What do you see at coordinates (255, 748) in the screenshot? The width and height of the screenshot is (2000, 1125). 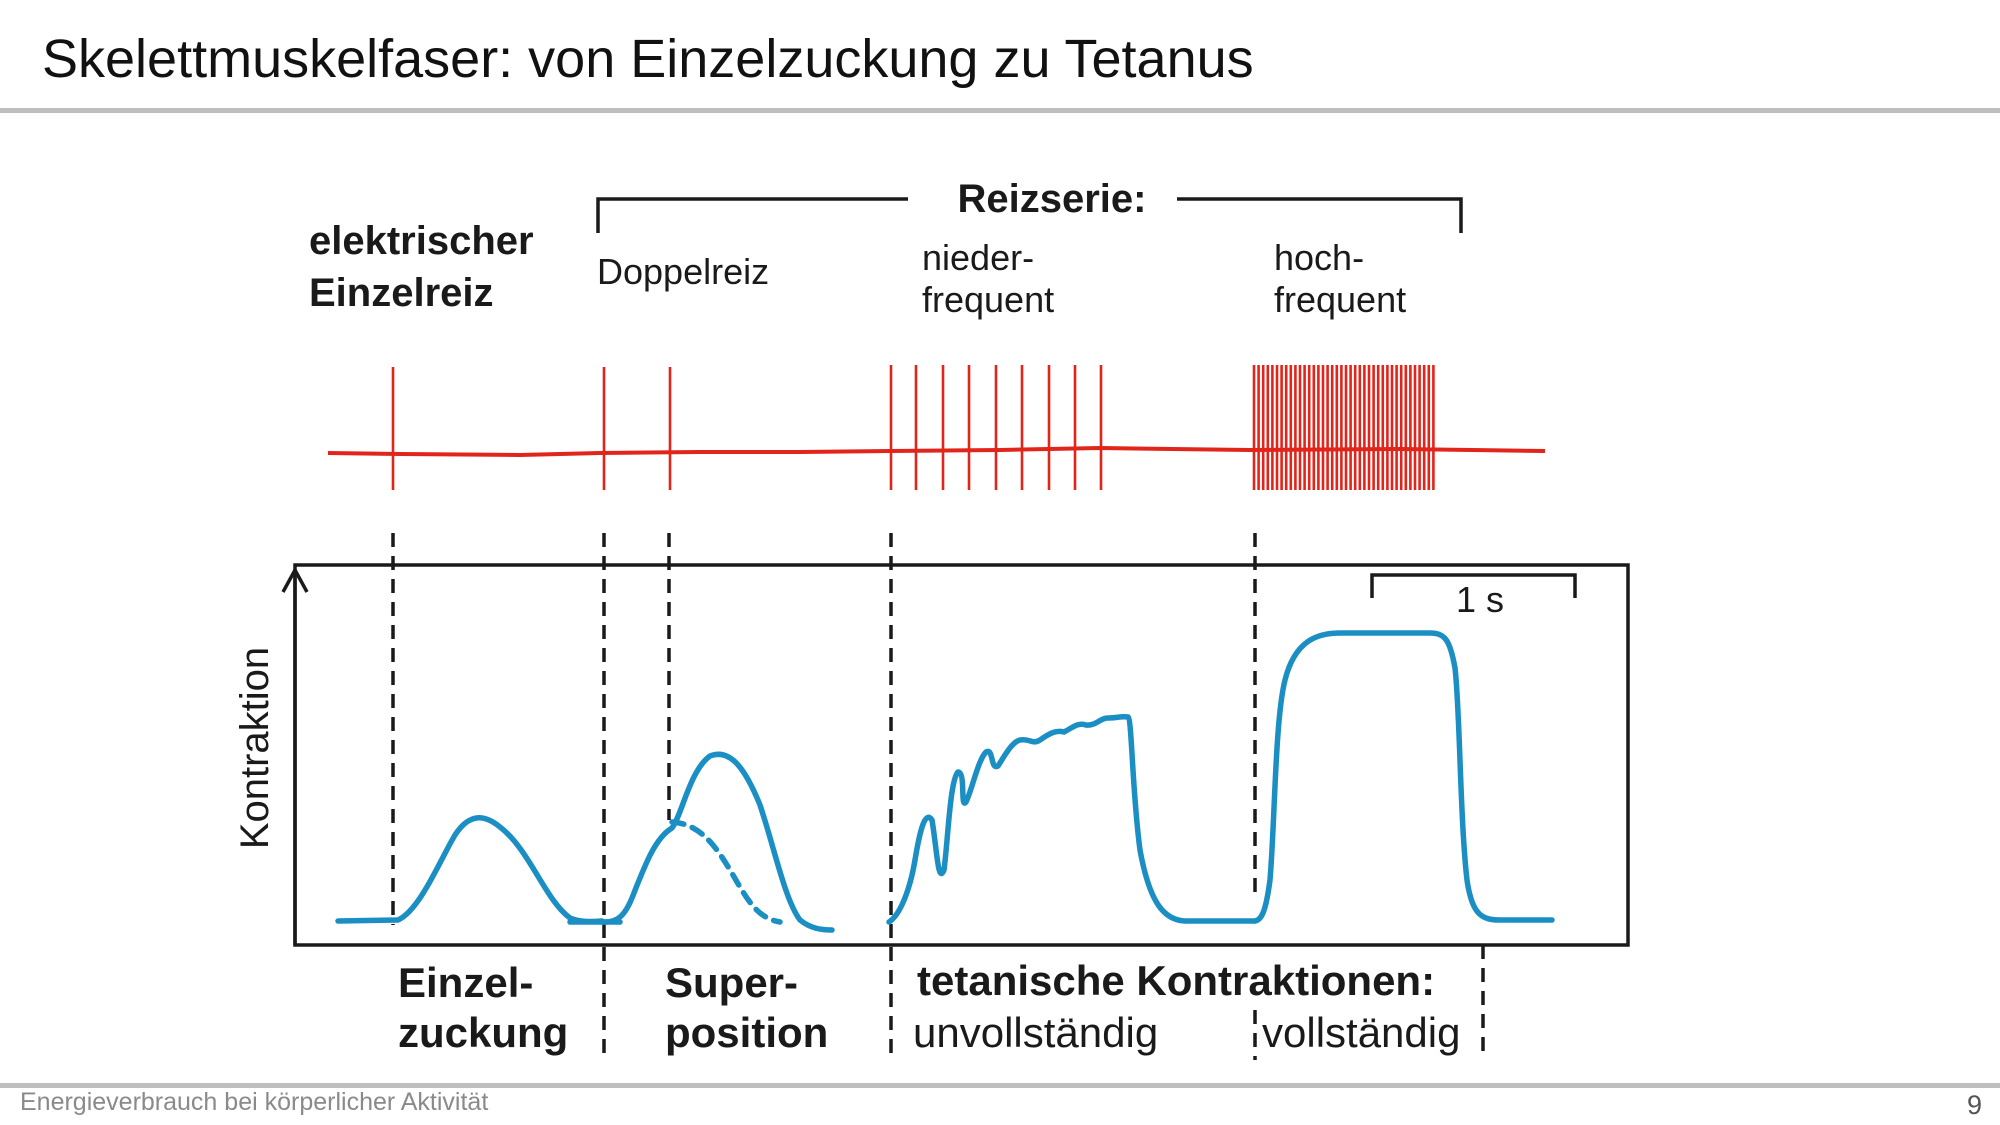 I see `y-axis-label: Kontraktion` at bounding box center [255, 748].